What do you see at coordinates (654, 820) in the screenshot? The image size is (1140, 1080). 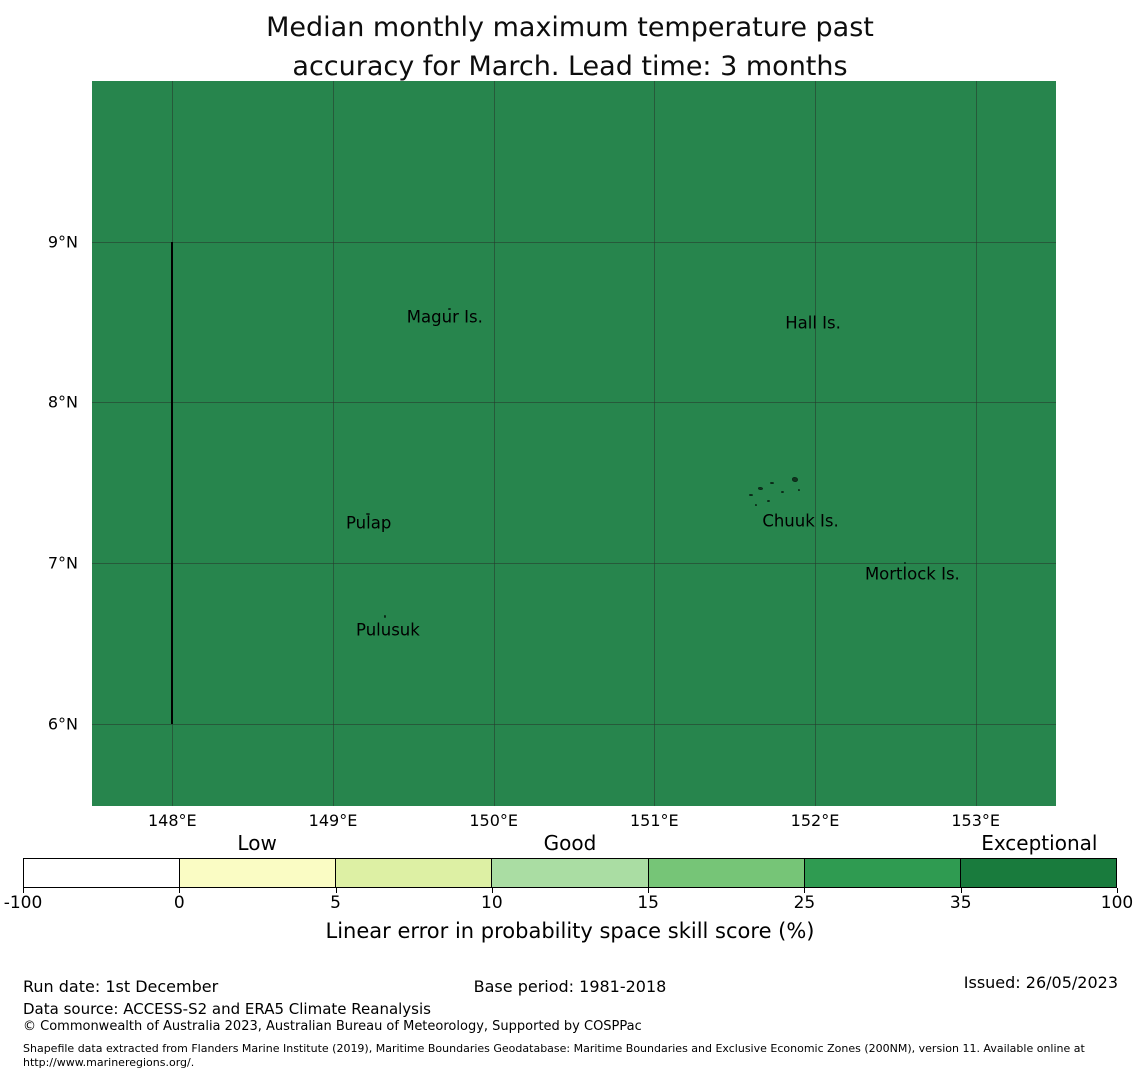 I see `x-axis-tick-label: 151°E` at bounding box center [654, 820].